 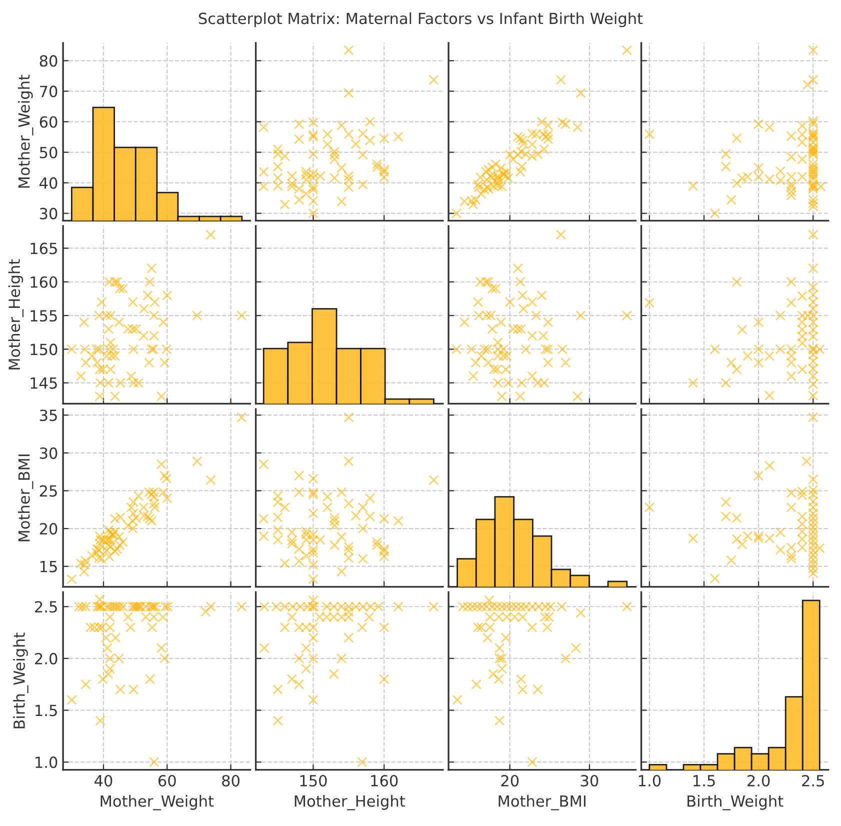 What do you see at coordinates (49, 122) in the screenshot?
I see `y-tick-label: 60` at bounding box center [49, 122].